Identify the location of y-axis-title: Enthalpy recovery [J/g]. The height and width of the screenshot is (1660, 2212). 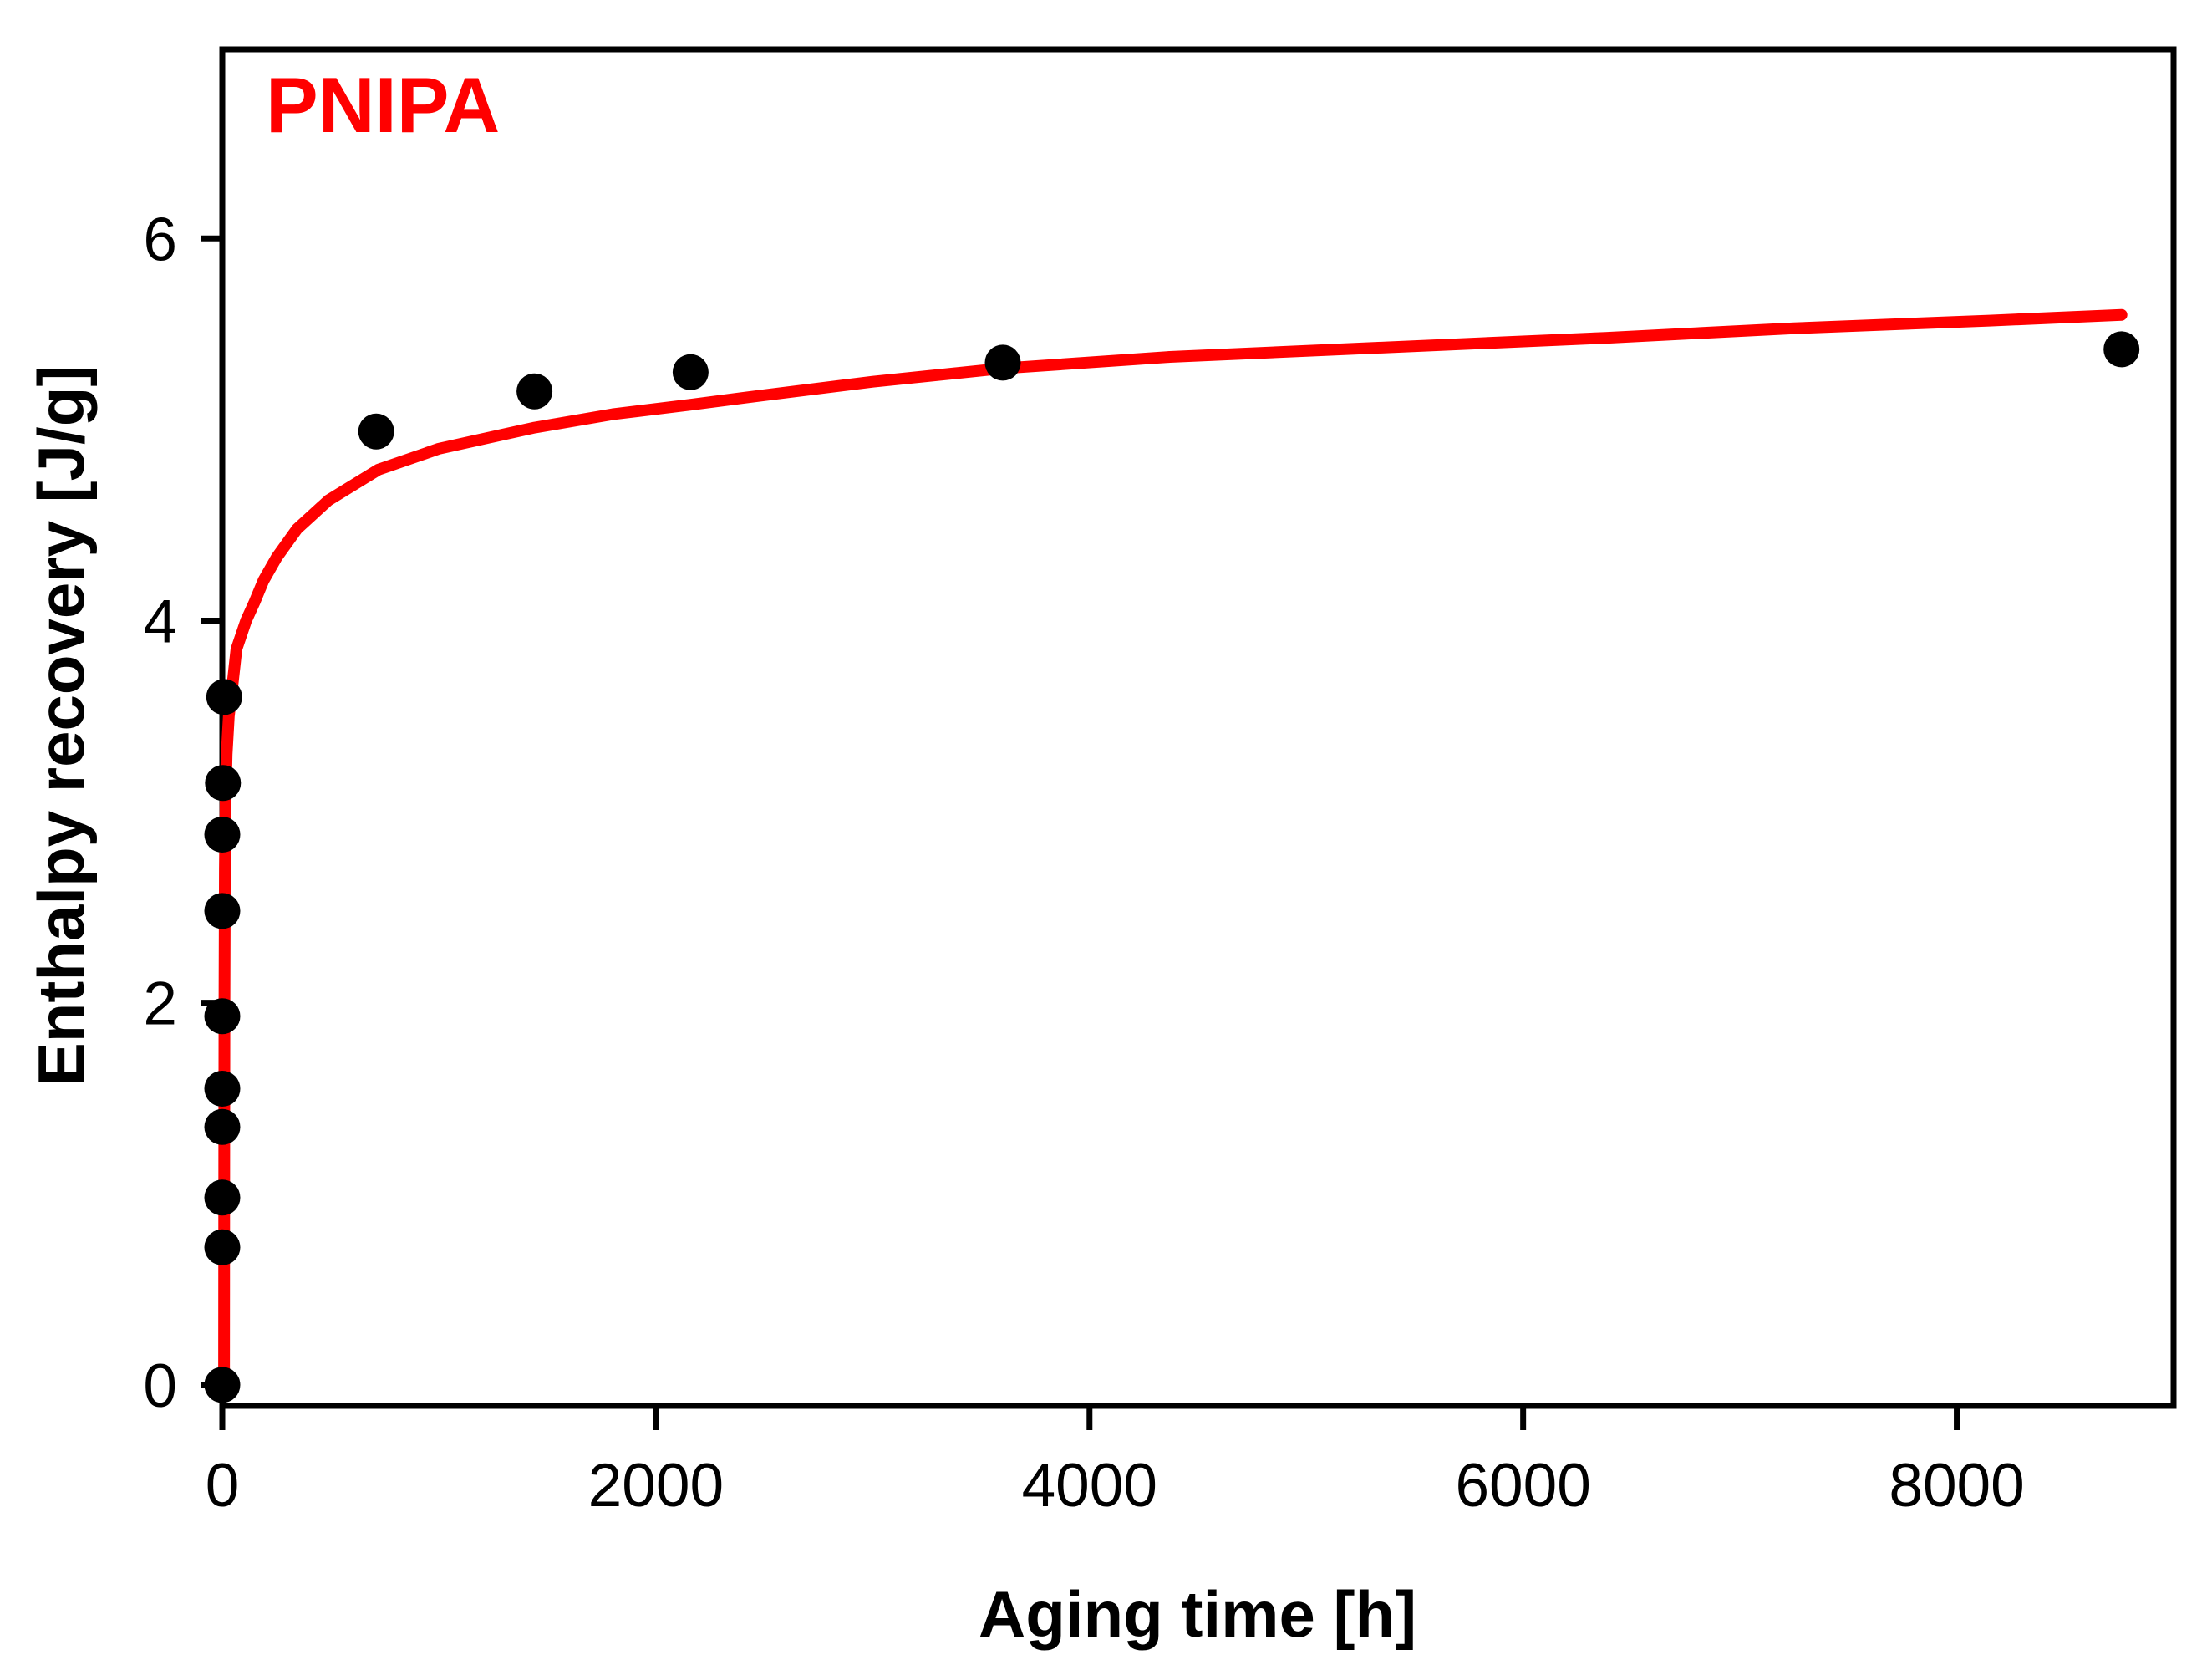
(61, 726).